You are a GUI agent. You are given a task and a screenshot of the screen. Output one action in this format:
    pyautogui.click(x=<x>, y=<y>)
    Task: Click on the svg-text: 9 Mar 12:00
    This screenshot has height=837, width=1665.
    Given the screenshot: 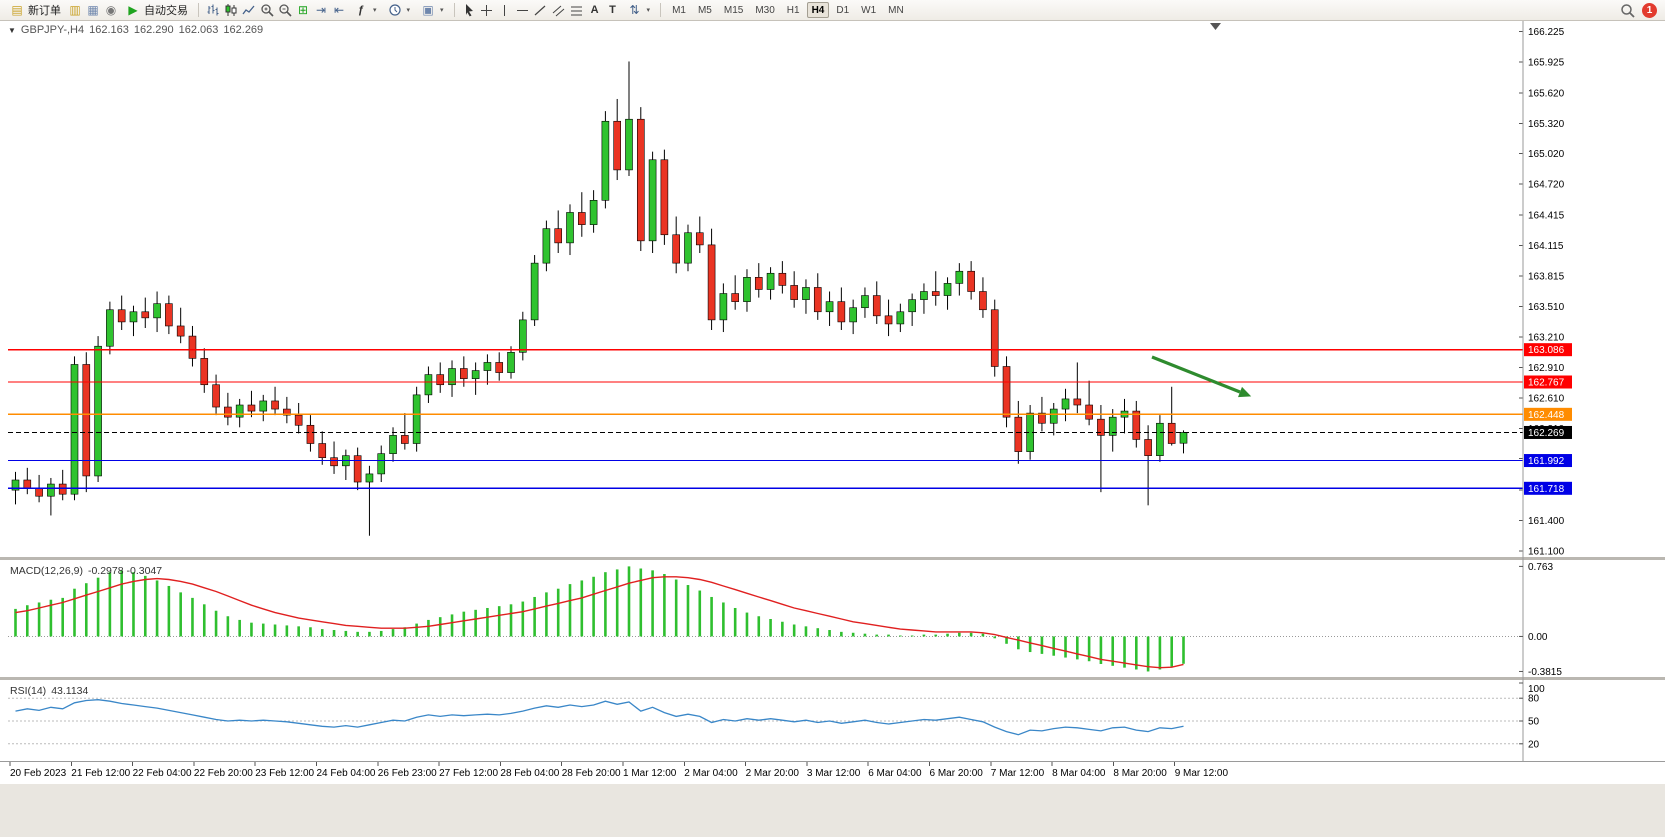 What is the action you would take?
    pyautogui.click(x=1202, y=773)
    